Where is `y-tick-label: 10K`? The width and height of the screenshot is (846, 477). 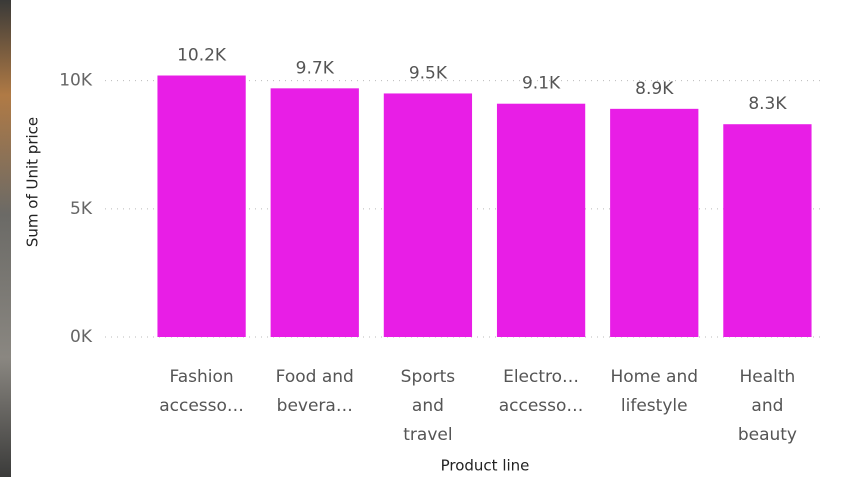
y-tick-label: 10K is located at coordinates (76, 81).